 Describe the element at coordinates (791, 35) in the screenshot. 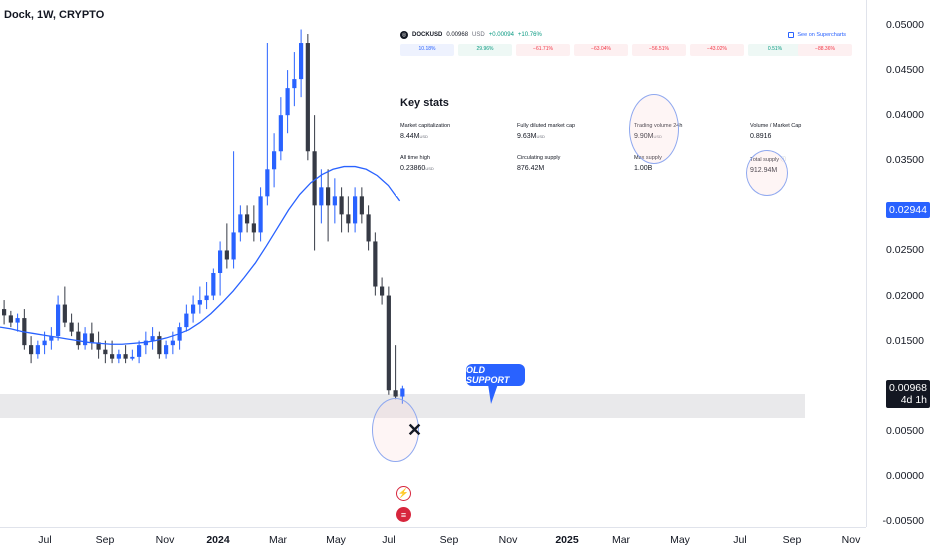

I see `supercharts-icon` at that location.